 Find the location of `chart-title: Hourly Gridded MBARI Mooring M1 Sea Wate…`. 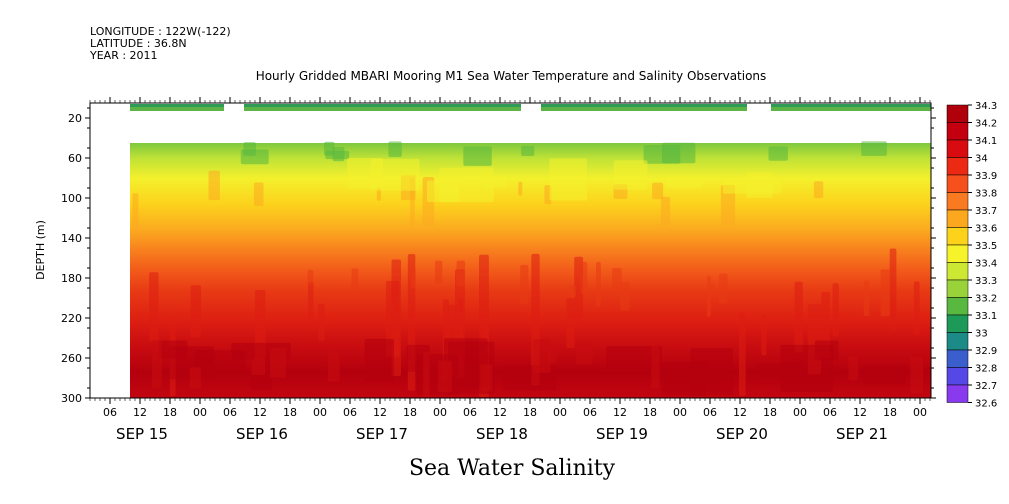

chart-title: Hourly Gridded MBARI Mooring M1 Sea Wate… is located at coordinates (511, 76).